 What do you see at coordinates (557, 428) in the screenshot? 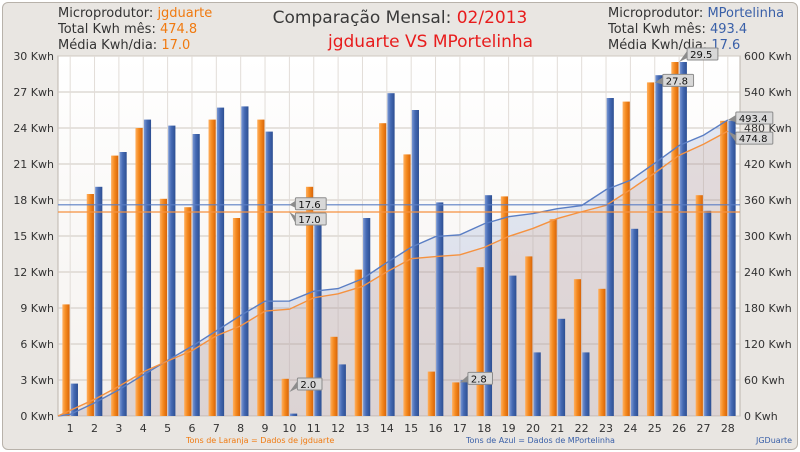
I see `x-axis-tick-label: 21` at bounding box center [557, 428].